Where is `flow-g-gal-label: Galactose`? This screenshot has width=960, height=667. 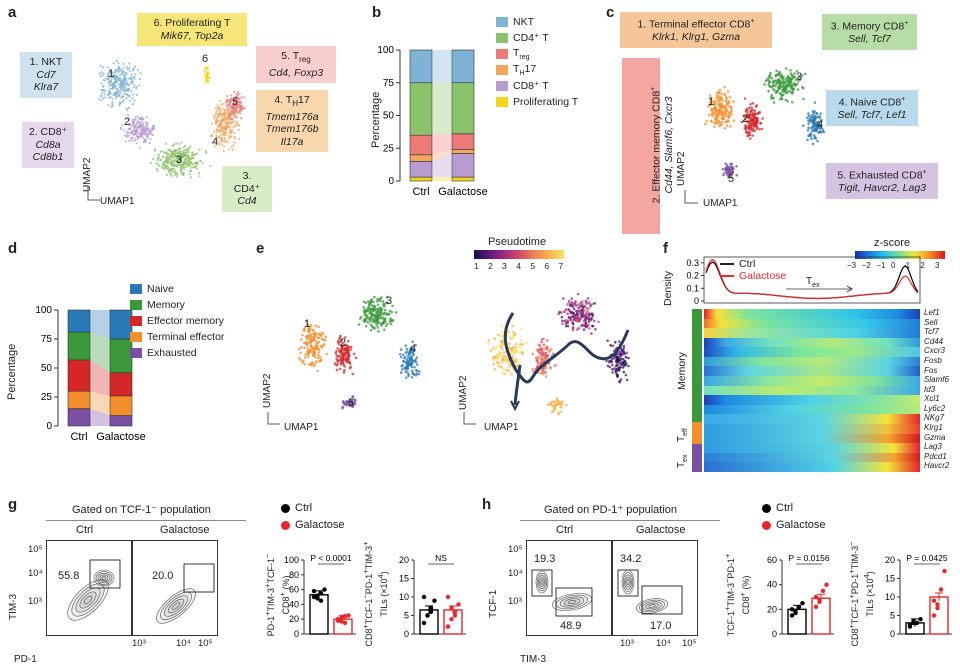
flow-g-gal-label: Galactose is located at coordinates (185, 530).